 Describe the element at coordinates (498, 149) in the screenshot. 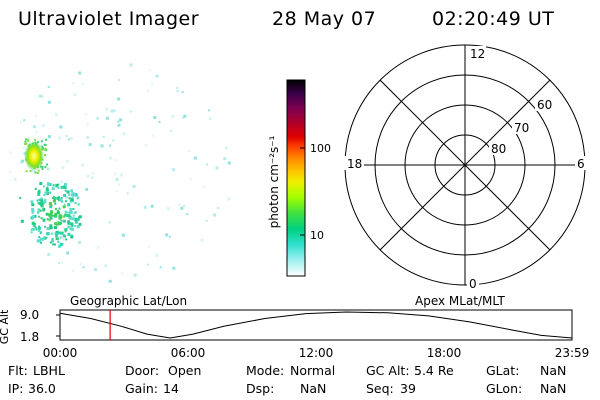

I see `lat-label-80: 80` at that location.